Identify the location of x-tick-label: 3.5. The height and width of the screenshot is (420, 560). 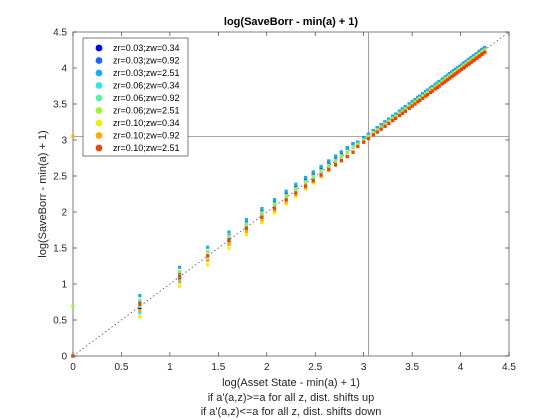
(412, 367).